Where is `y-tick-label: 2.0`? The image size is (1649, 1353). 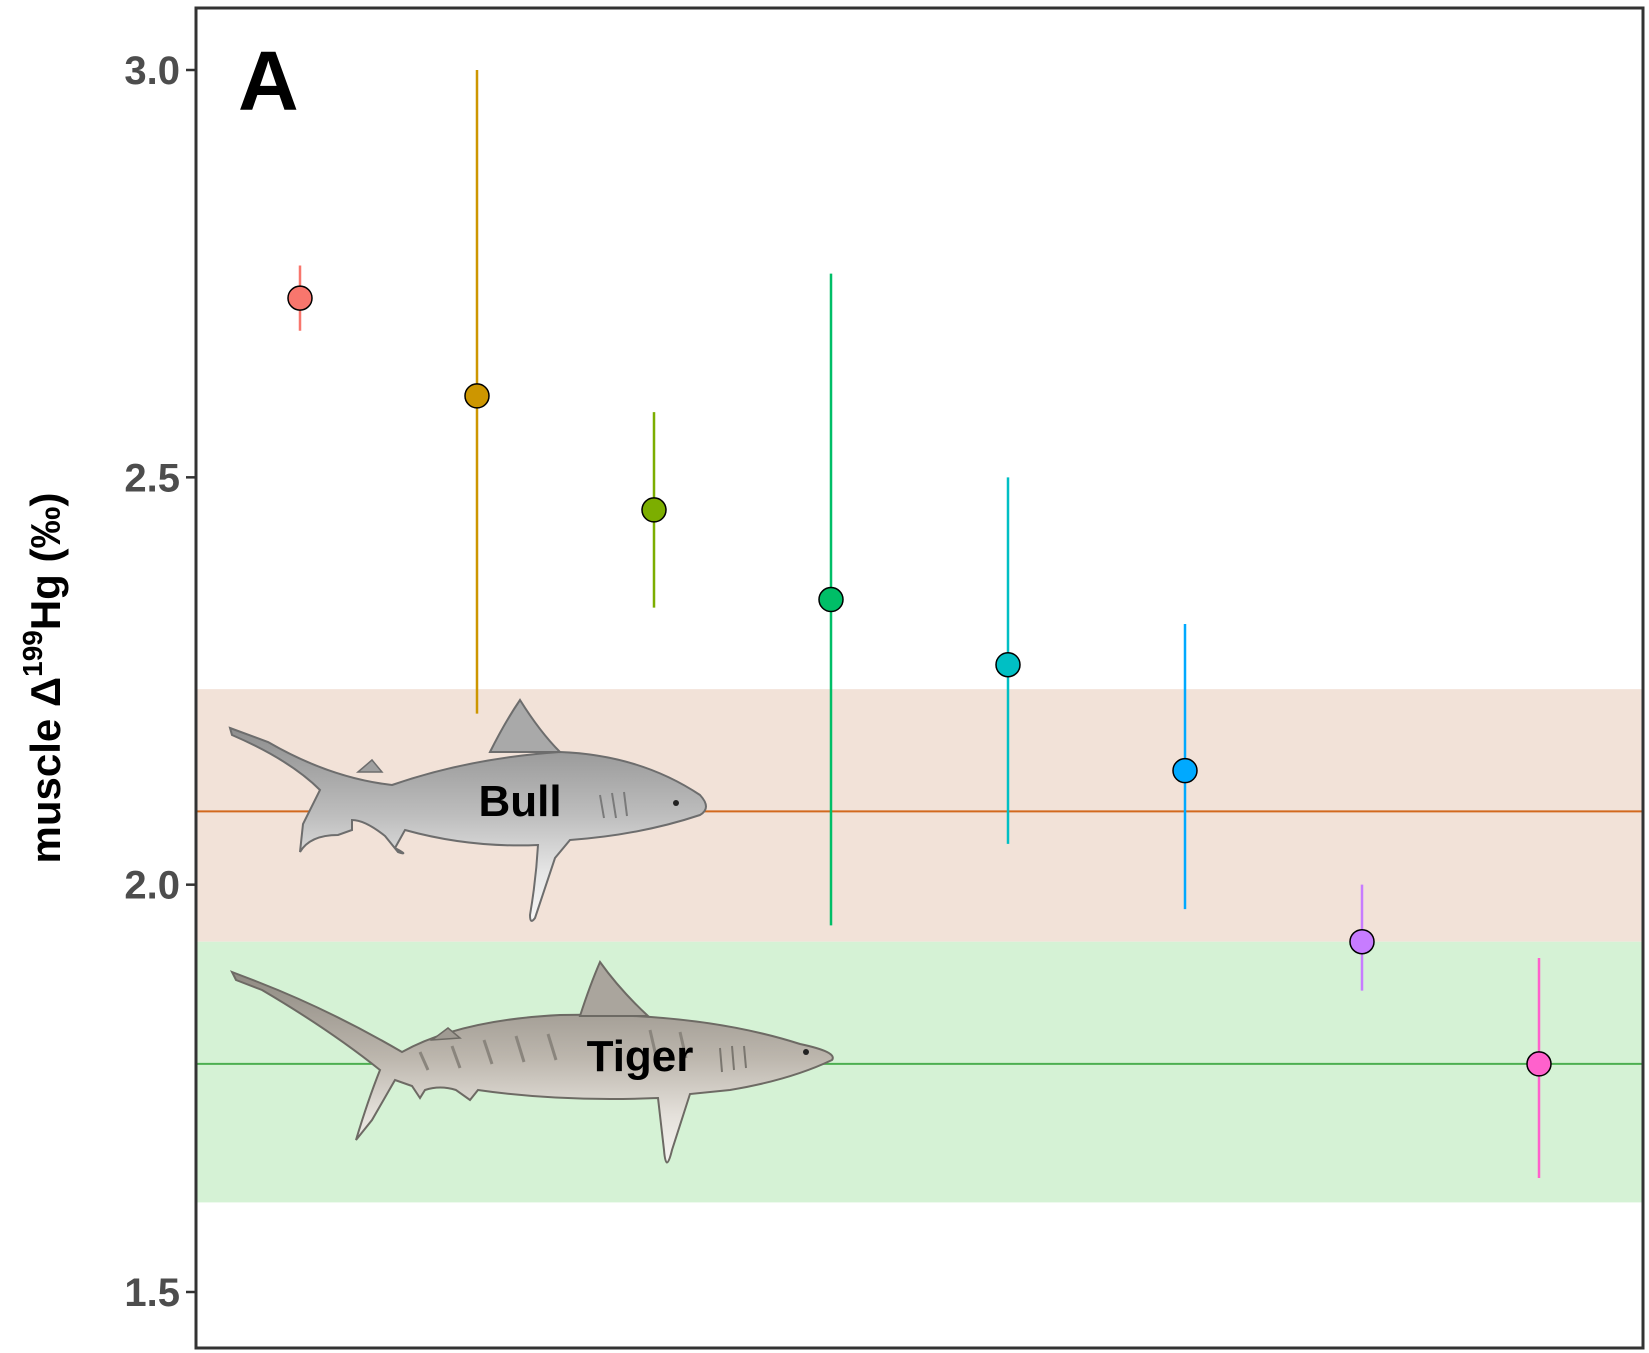
y-tick-label: 2.0 is located at coordinates (152, 886).